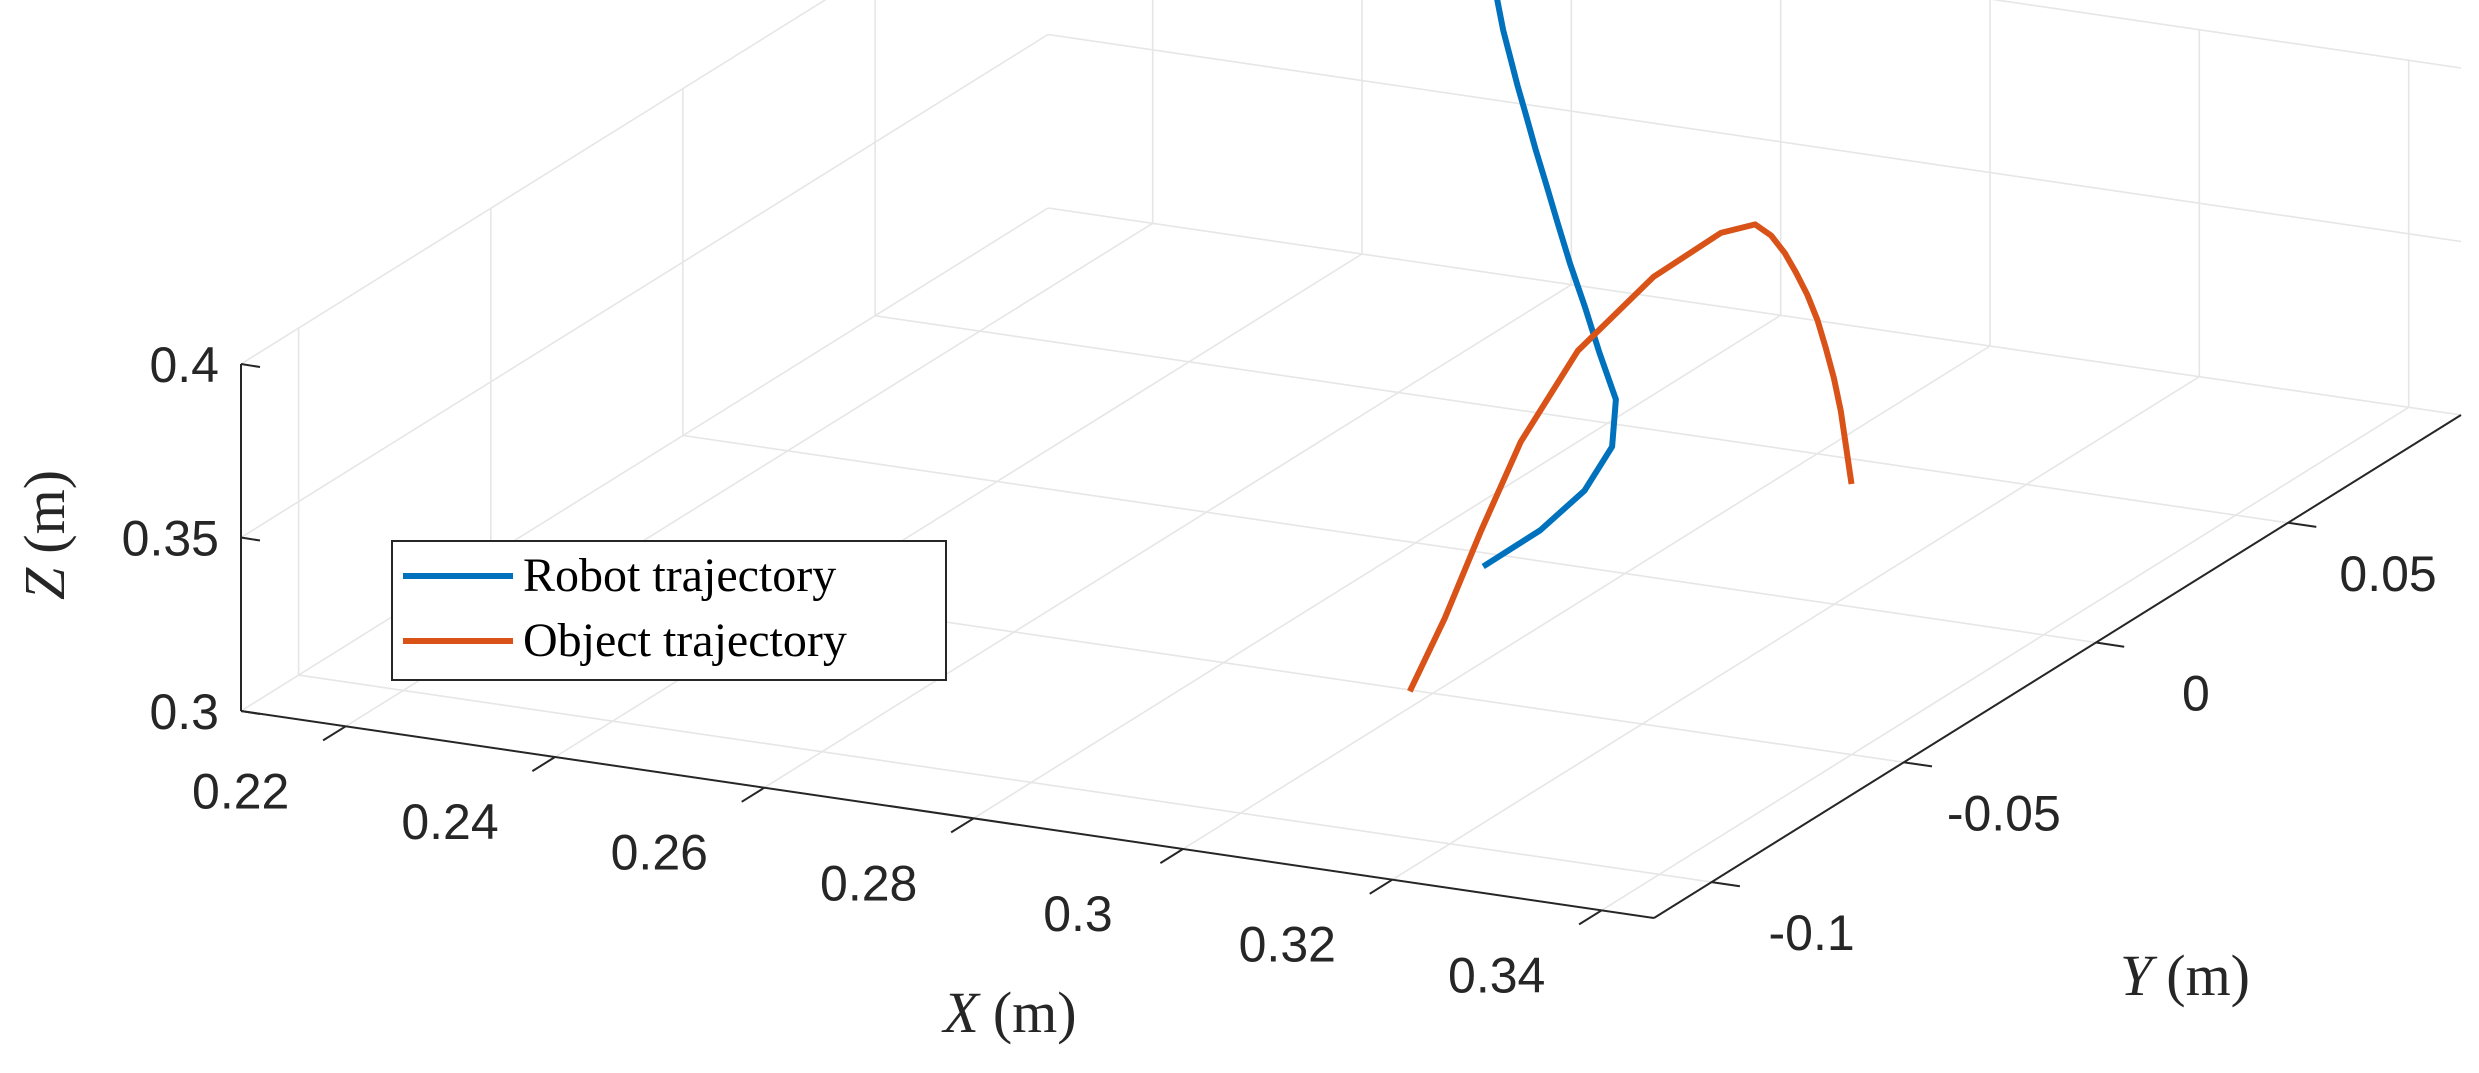 This screenshot has width=2479, height=1073. I want to click on z-tick-mark-0.35, so click(250, 539).